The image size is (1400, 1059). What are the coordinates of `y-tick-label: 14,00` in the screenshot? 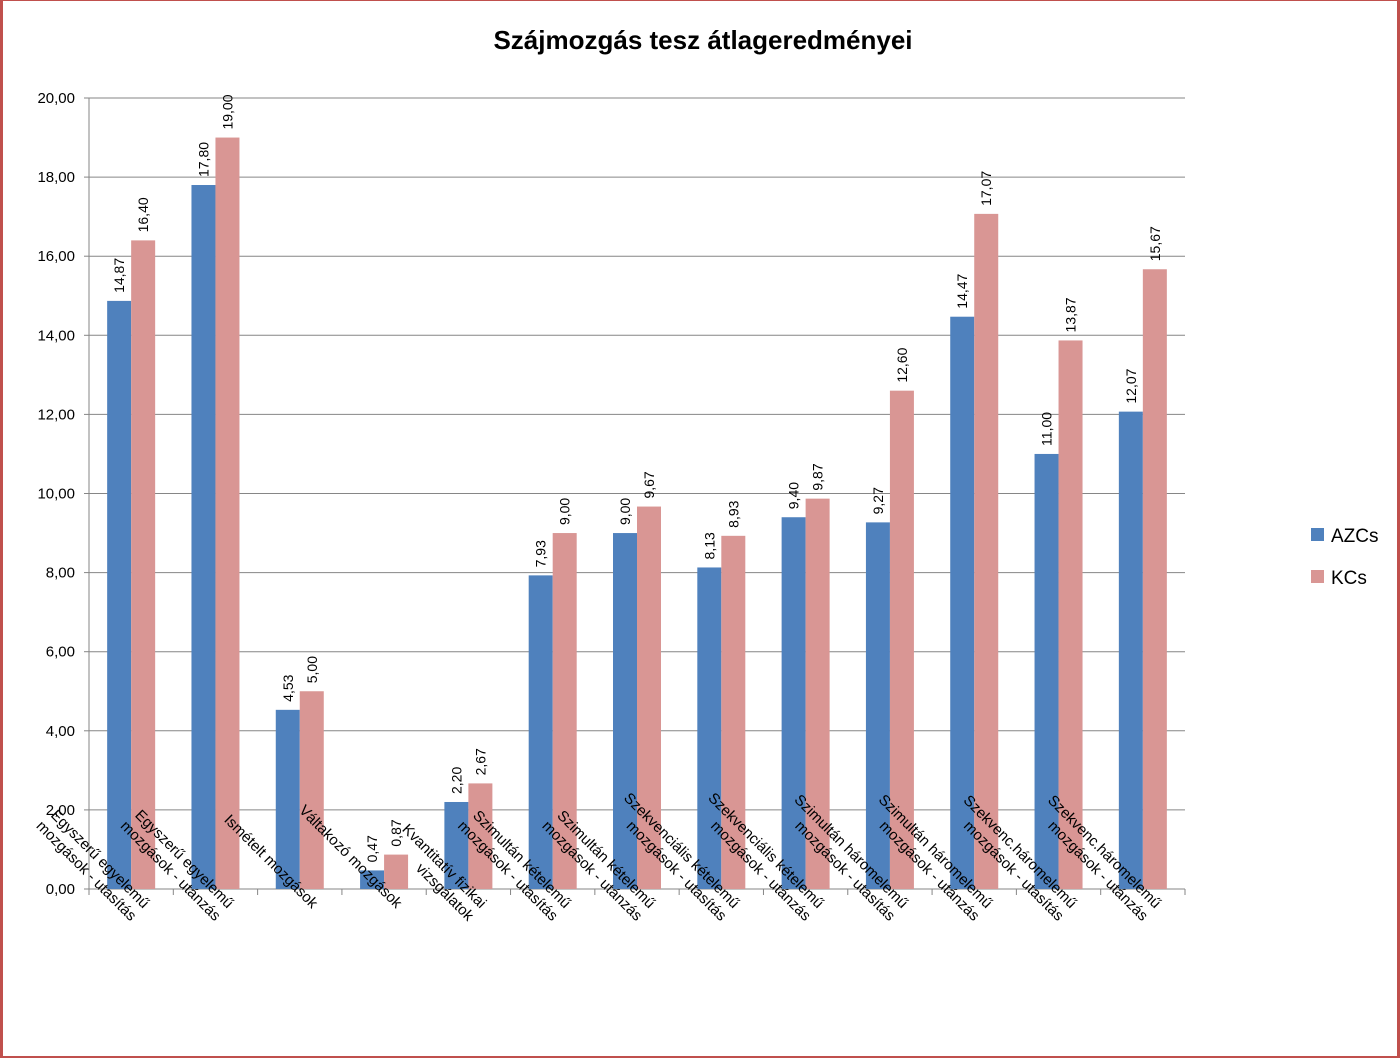 It's located at (56, 335).